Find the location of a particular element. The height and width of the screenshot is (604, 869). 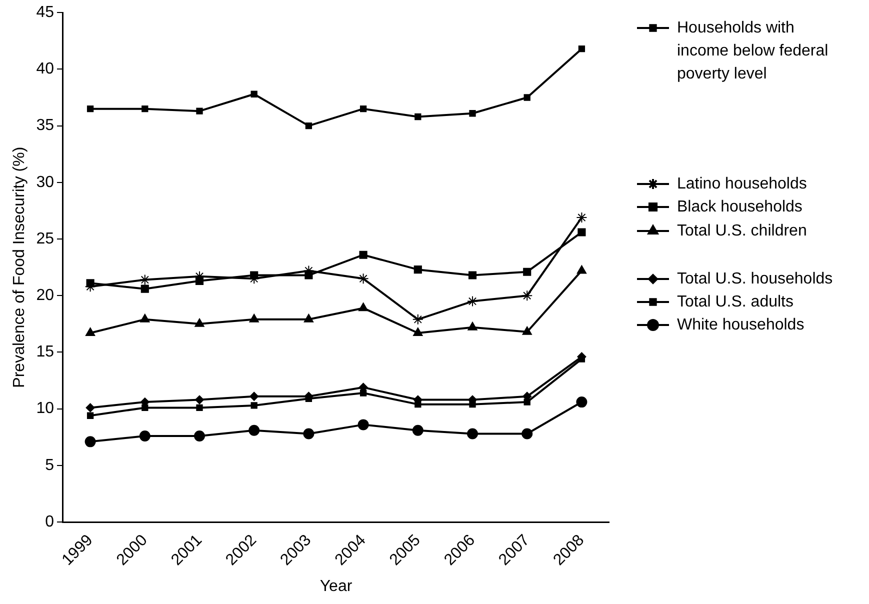

legend-label: White households is located at coordinates (740, 325).